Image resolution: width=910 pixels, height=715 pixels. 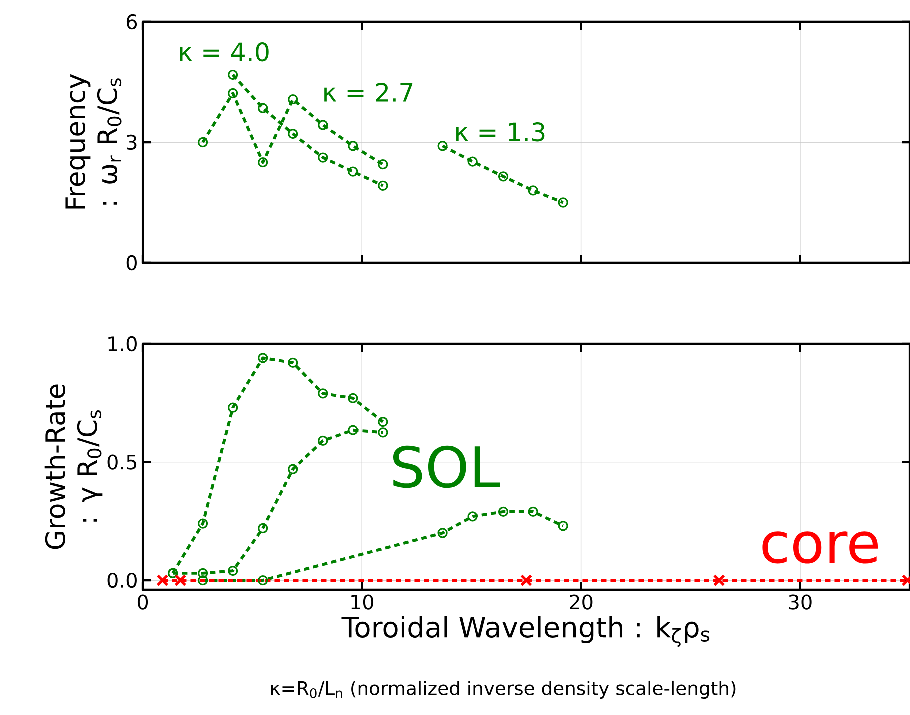 What do you see at coordinates (446, 467) in the screenshot?
I see `annotation: SOL` at bounding box center [446, 467].